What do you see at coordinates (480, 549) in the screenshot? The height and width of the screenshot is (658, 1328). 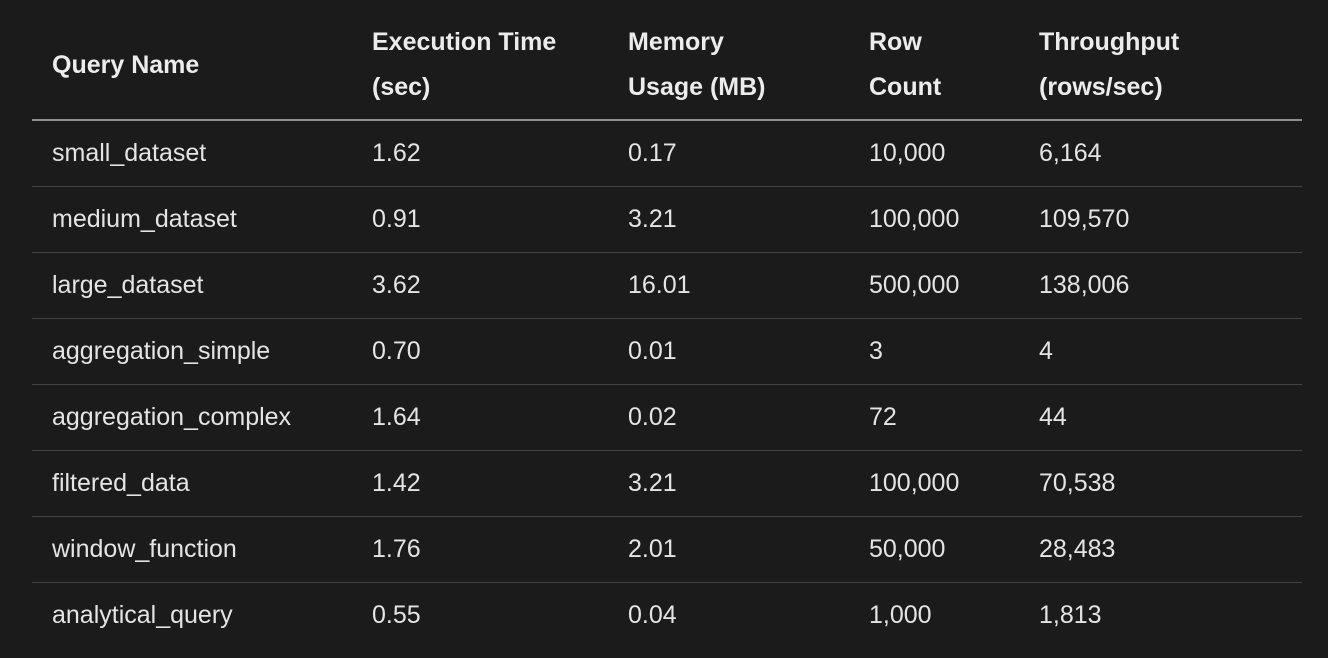 I see `cell-execution-time: 1.76` at bounding box center [480, 549].